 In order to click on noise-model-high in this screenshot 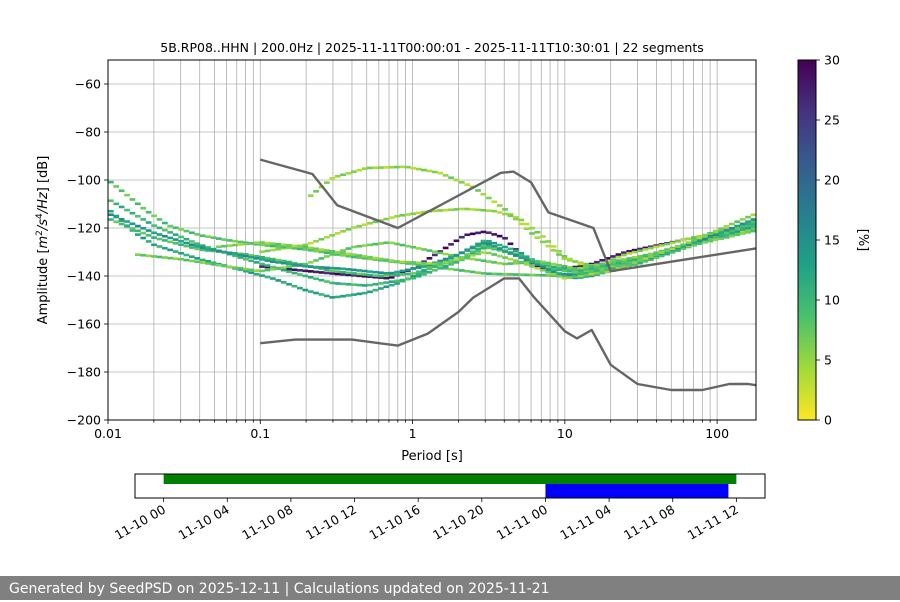, I will do `click(507, 215)`.